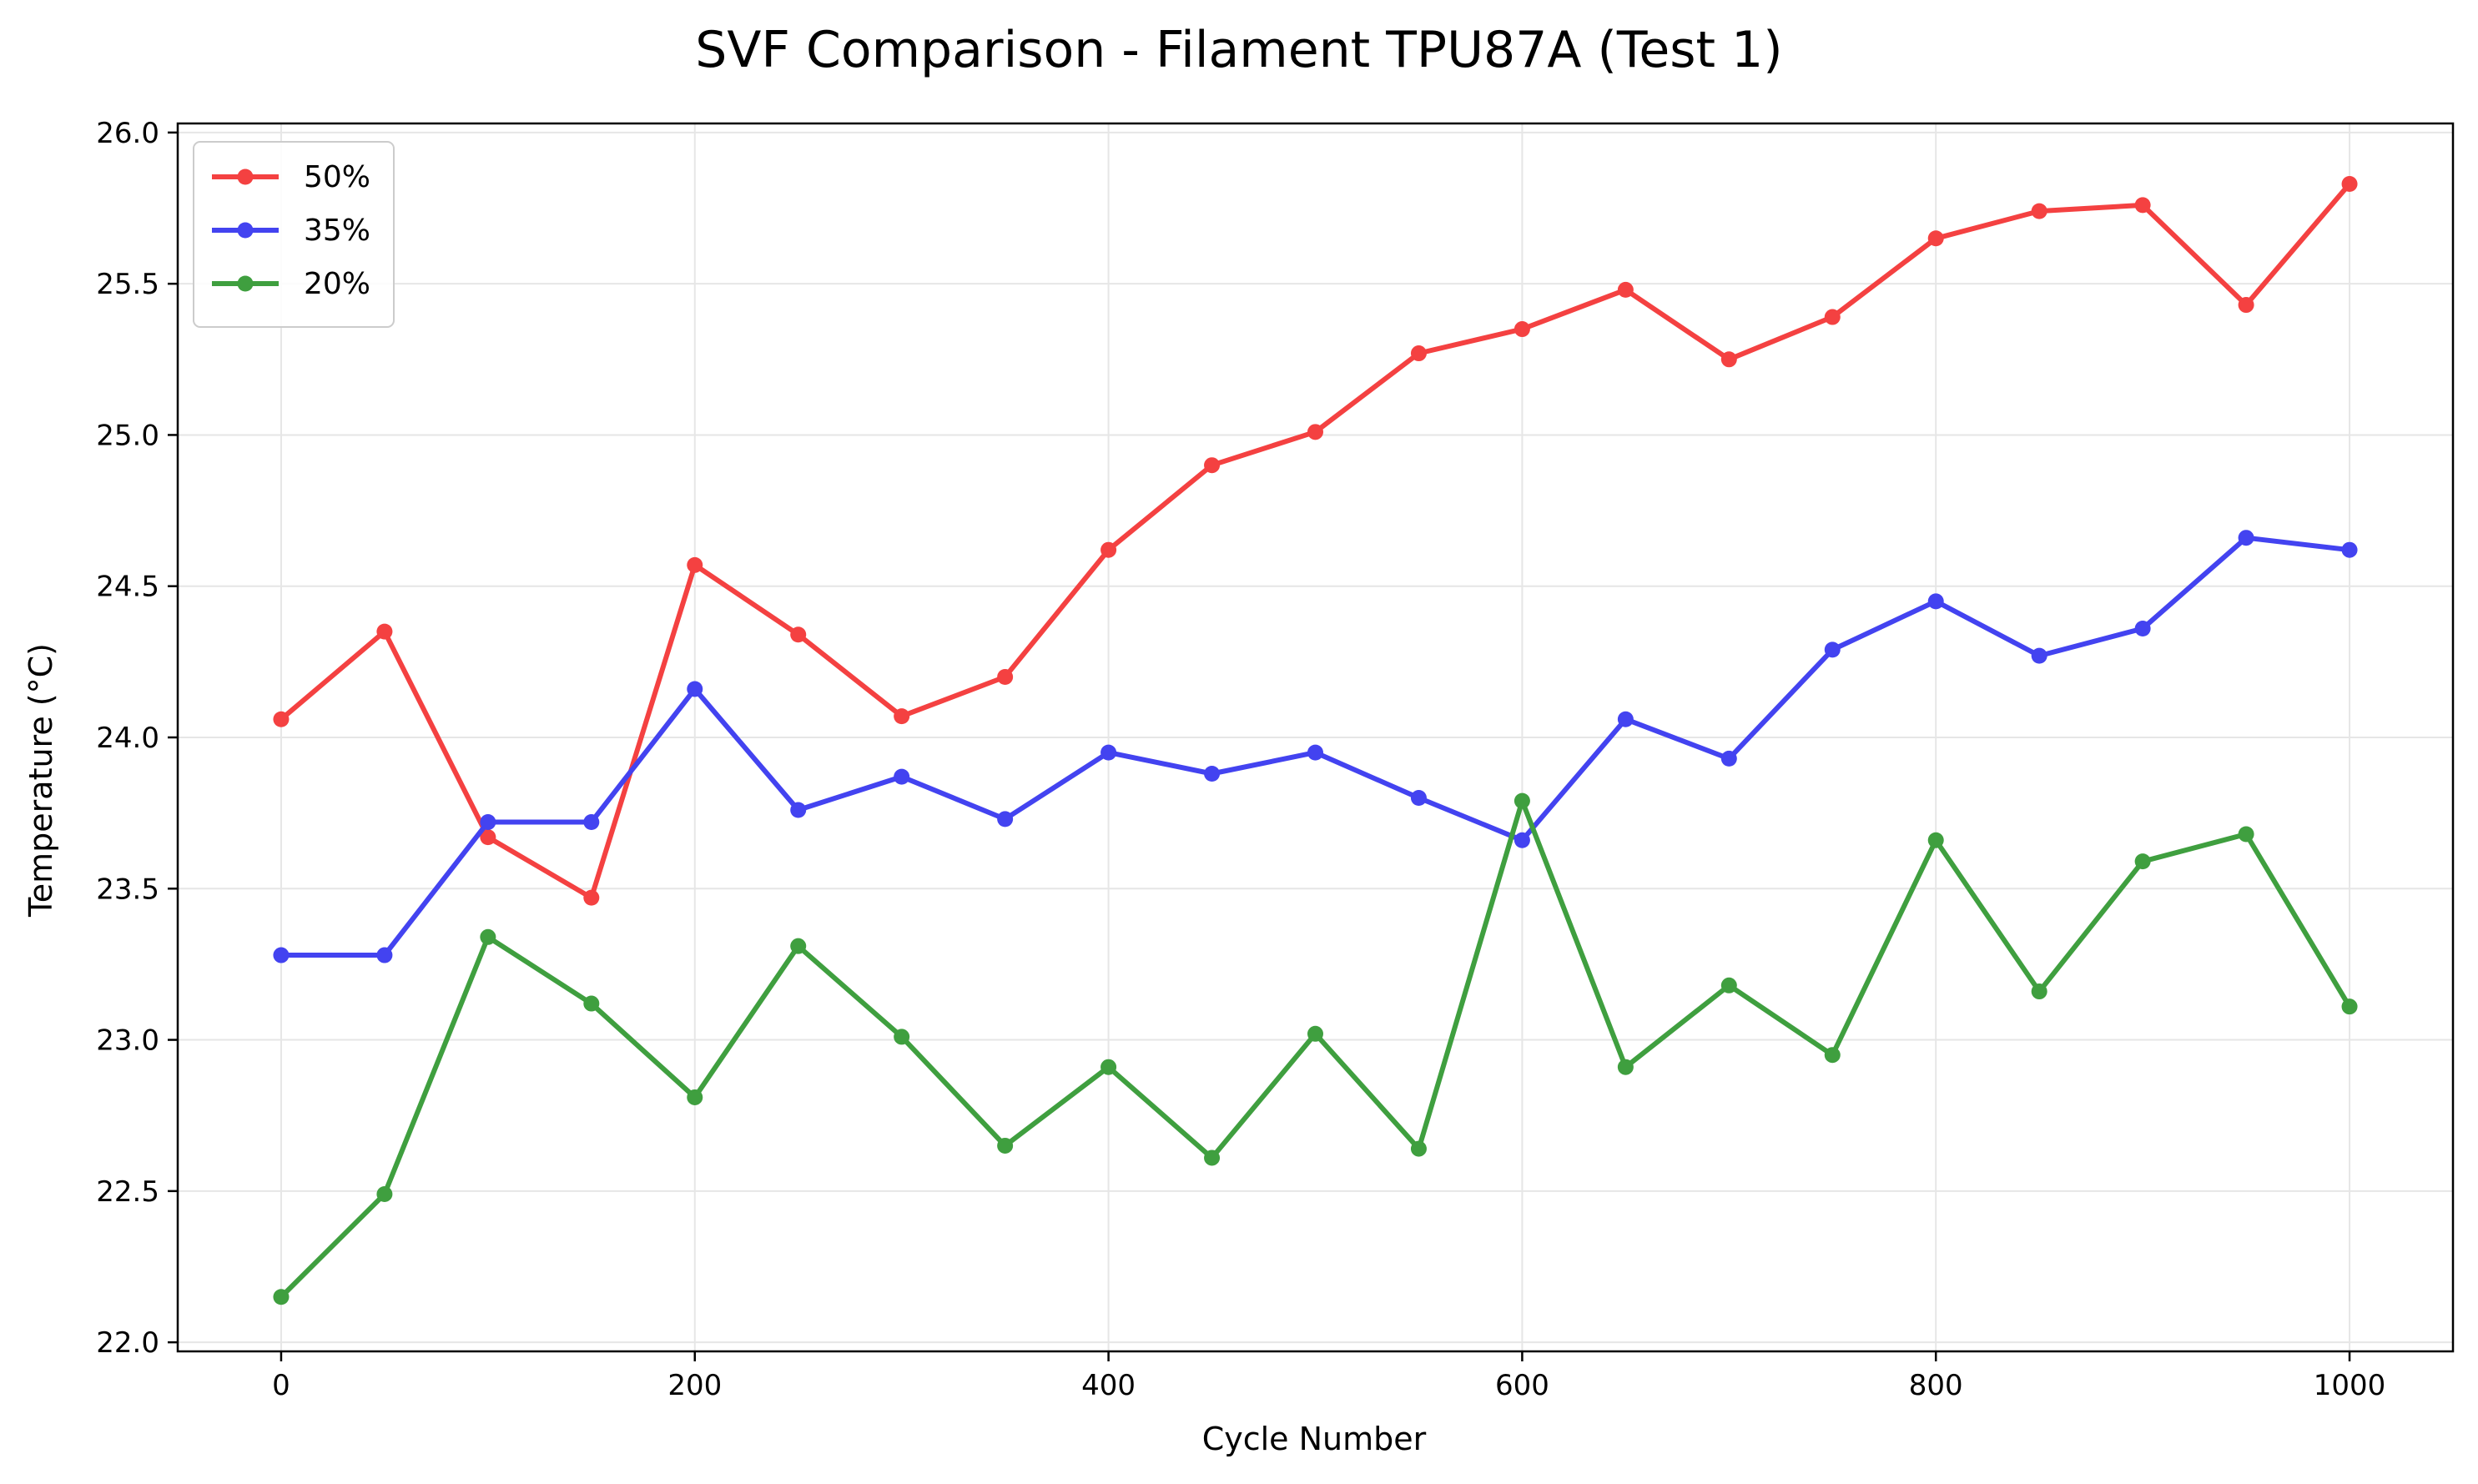 This screenshot has width=2478, height=1484. I want to click on x-tick-label: 1000, so click(2350, 1386).